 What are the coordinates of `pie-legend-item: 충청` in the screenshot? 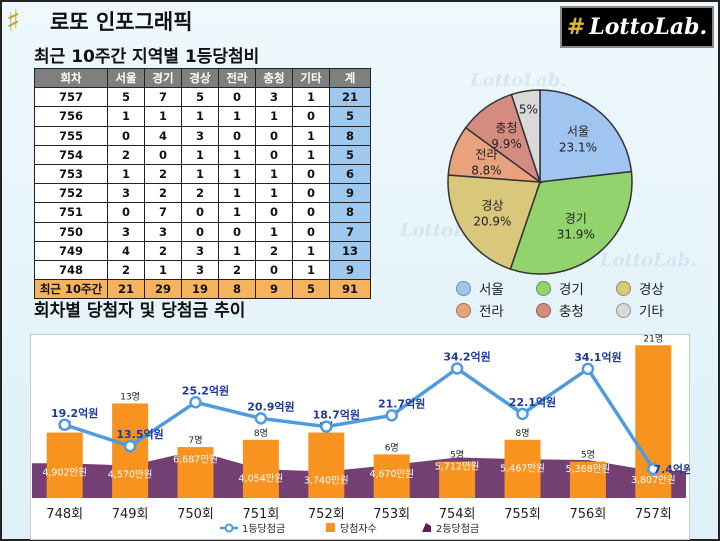 It's located at (560, 310).